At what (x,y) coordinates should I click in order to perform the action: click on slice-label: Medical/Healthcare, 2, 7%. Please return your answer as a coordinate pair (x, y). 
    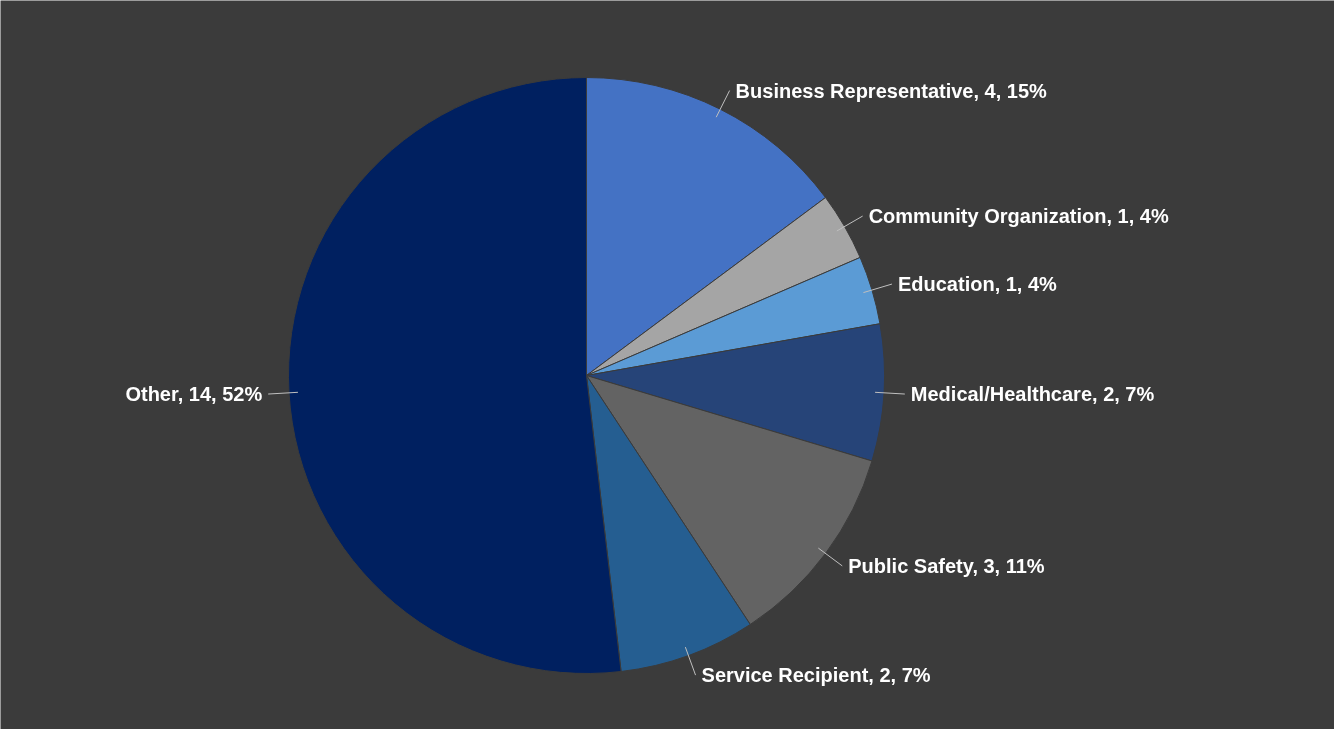
    Looking at the image, I should click on (1032, 394).